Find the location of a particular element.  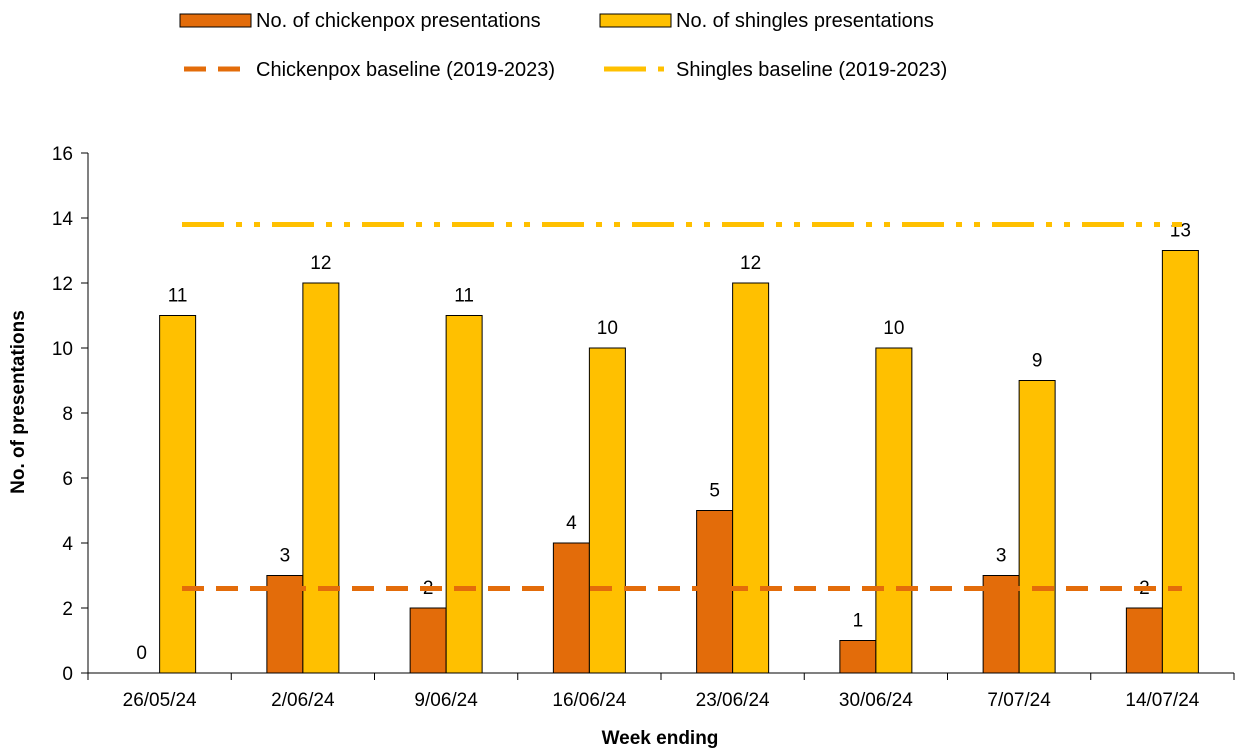

y-tick-label: 12 is located at coordinates (62, 284).